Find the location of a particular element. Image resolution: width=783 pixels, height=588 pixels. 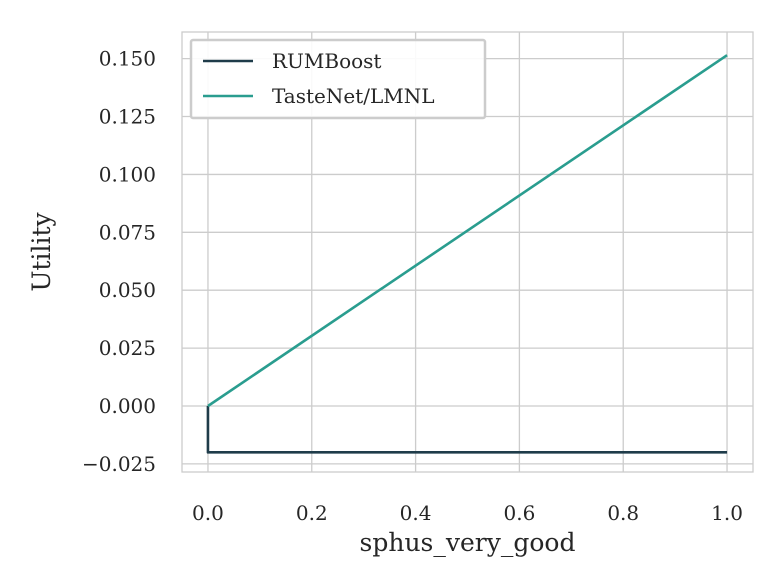

x-tick-label: 0.8 is located at coordinates (623, 513).